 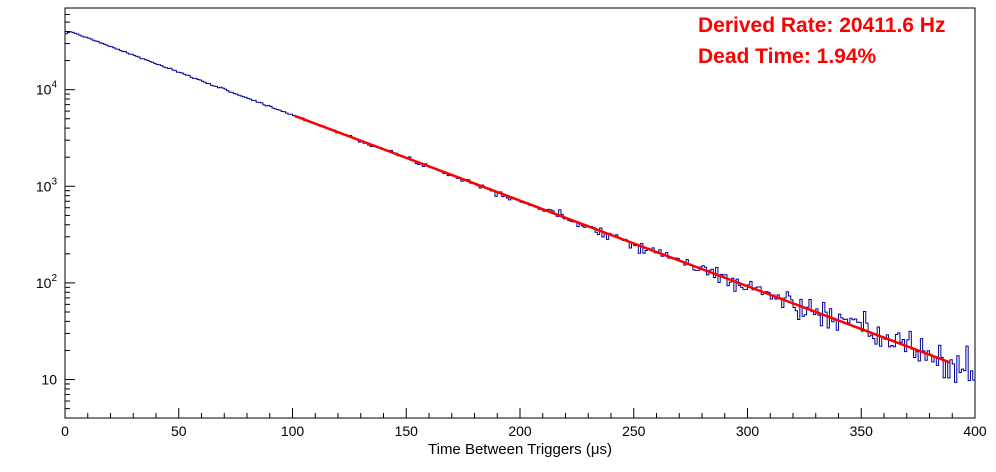 What do you see at coordinates (634, 431) in the screenshot?
I see `x-axis-tick-label: 250` at bounding box center [634, 431].